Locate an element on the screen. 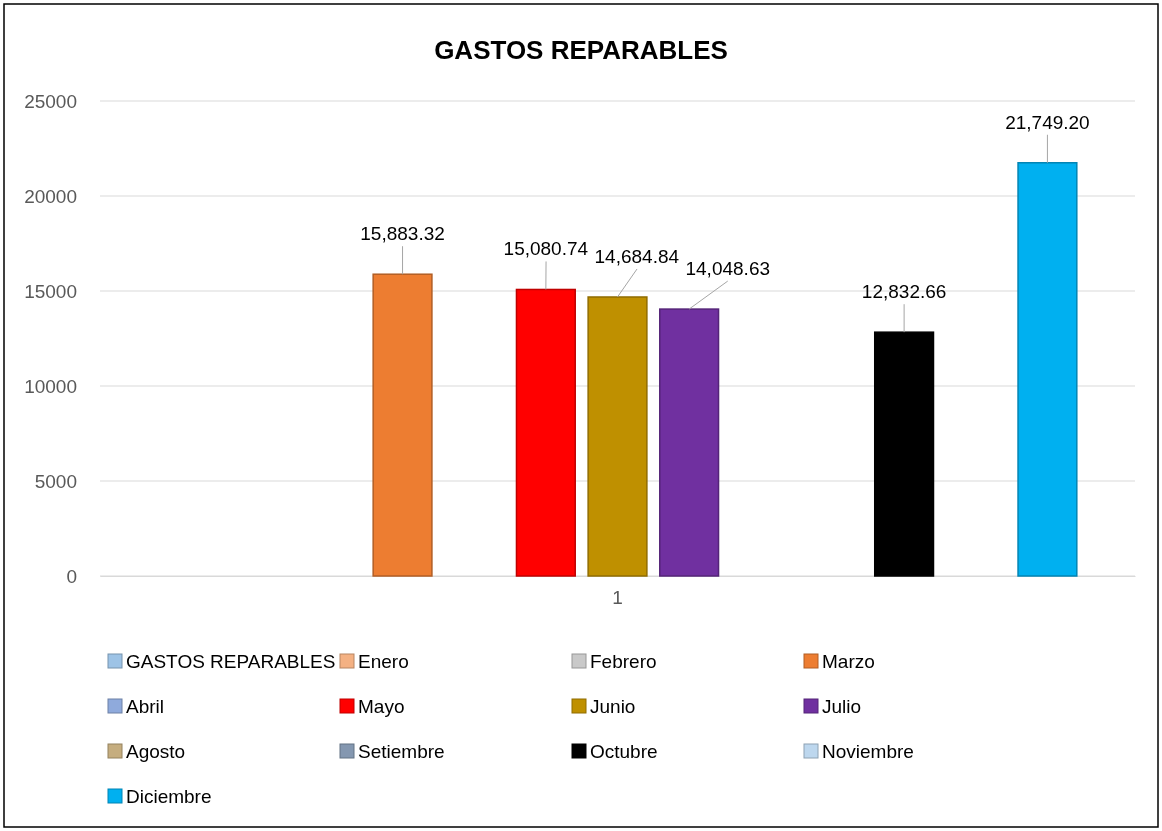 Image resolution: width=1162 pixels, height=831 pixels. y-tick-label: 25000 is located at coordinates (50, 101).